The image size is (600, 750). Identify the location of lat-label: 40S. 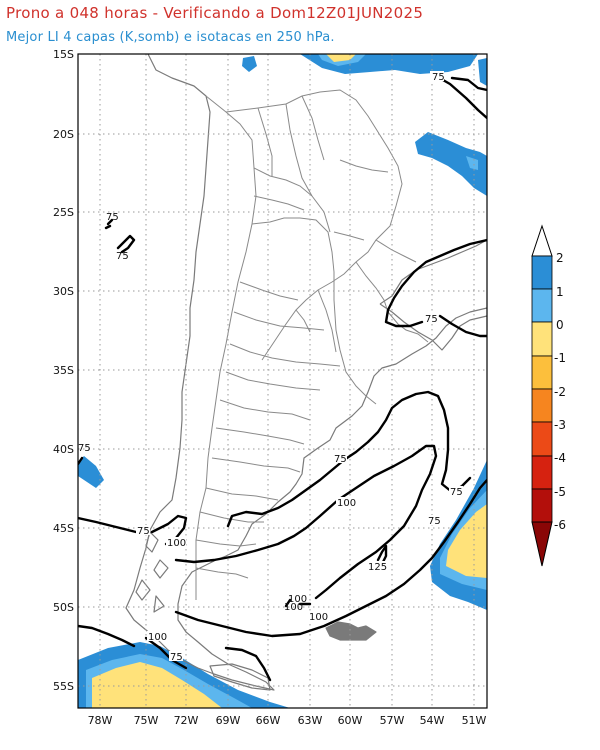
(63, 449).